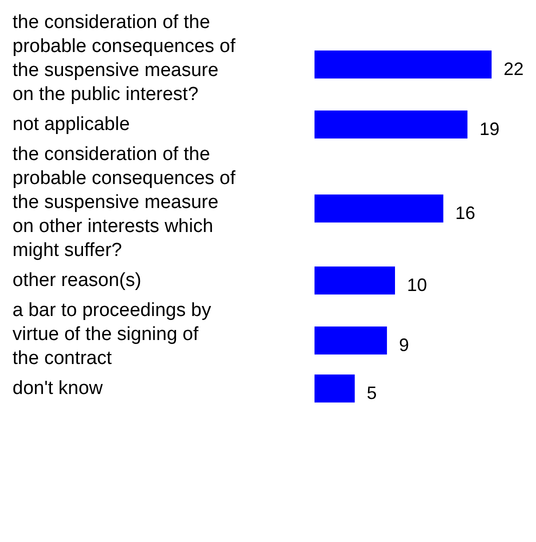 The image size is (536, 542). What do you see at coordinates (124, 58) in the screenshot?
I see `y-tick-label: the consideration of the probable consequences of the suspensive measure on the public interest?` at bounding box center [124, 58].